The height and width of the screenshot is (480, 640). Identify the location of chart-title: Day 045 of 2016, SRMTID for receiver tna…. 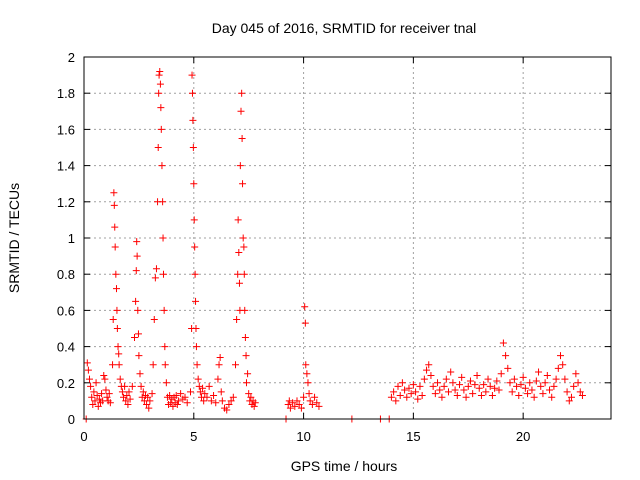
(344, 28).